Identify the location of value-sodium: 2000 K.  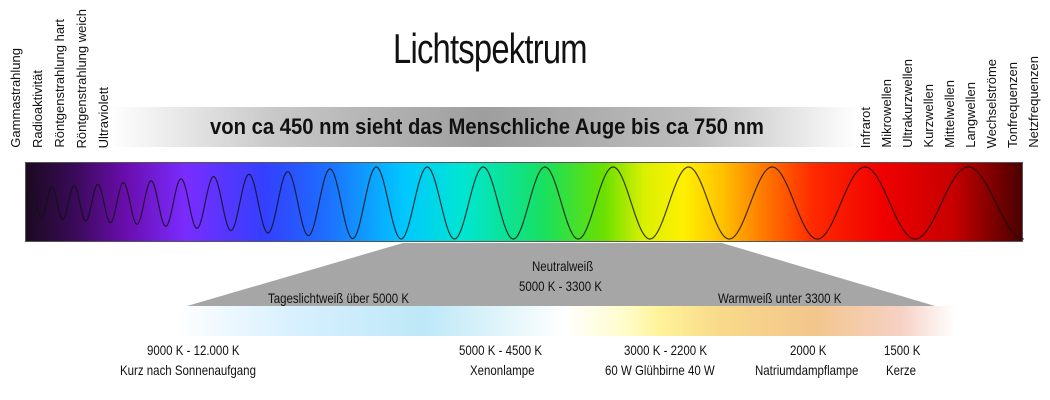
(808, 350).